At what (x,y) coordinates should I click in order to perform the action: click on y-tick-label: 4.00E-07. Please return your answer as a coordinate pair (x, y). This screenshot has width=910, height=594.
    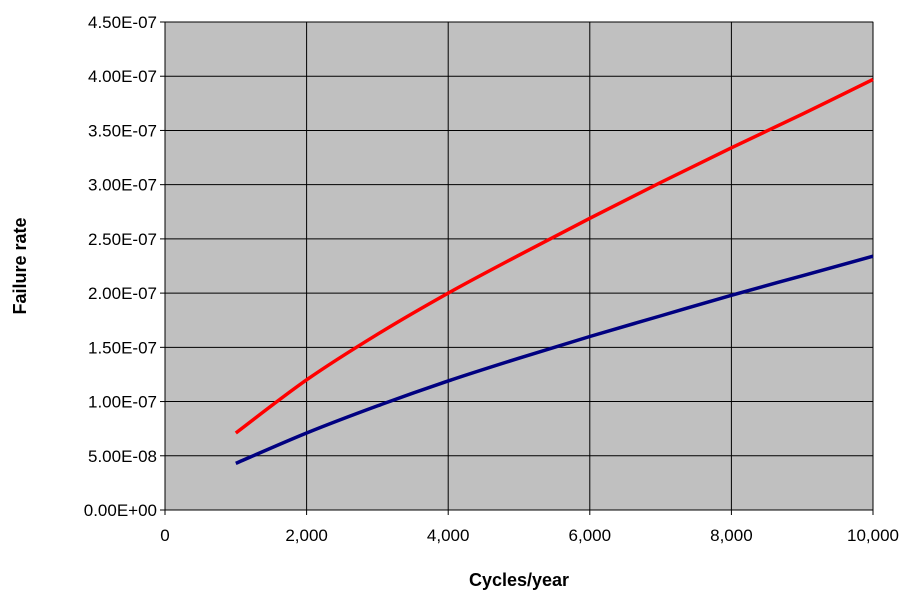
    Looking at the image, I should click on (122, 76).